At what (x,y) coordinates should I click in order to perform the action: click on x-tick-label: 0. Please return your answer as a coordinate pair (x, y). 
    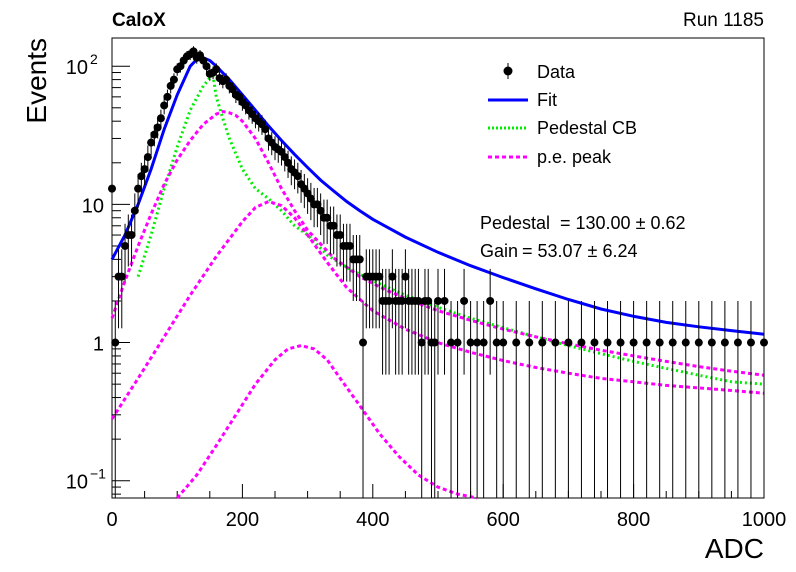
    Looking at the image, I should click on (111, 520).